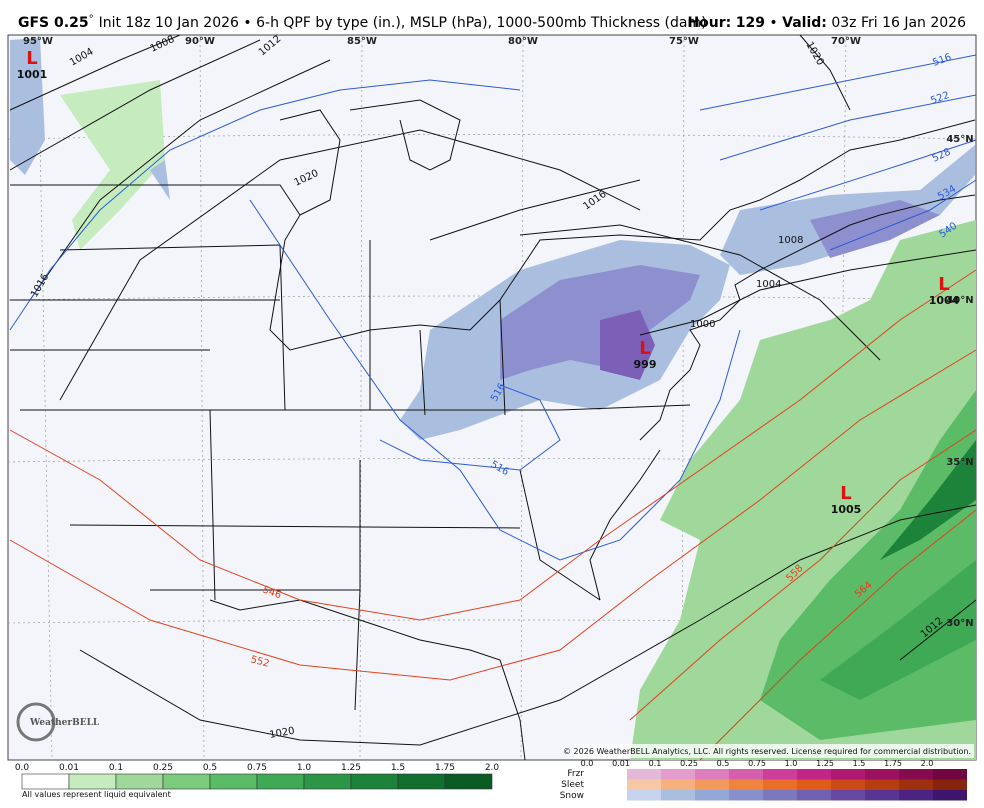 This screenshot has height=808, width=984. Describe the element at coordinates (492, 768) in the screenshot. I see `rain-tick-label: 2.0` at that location.